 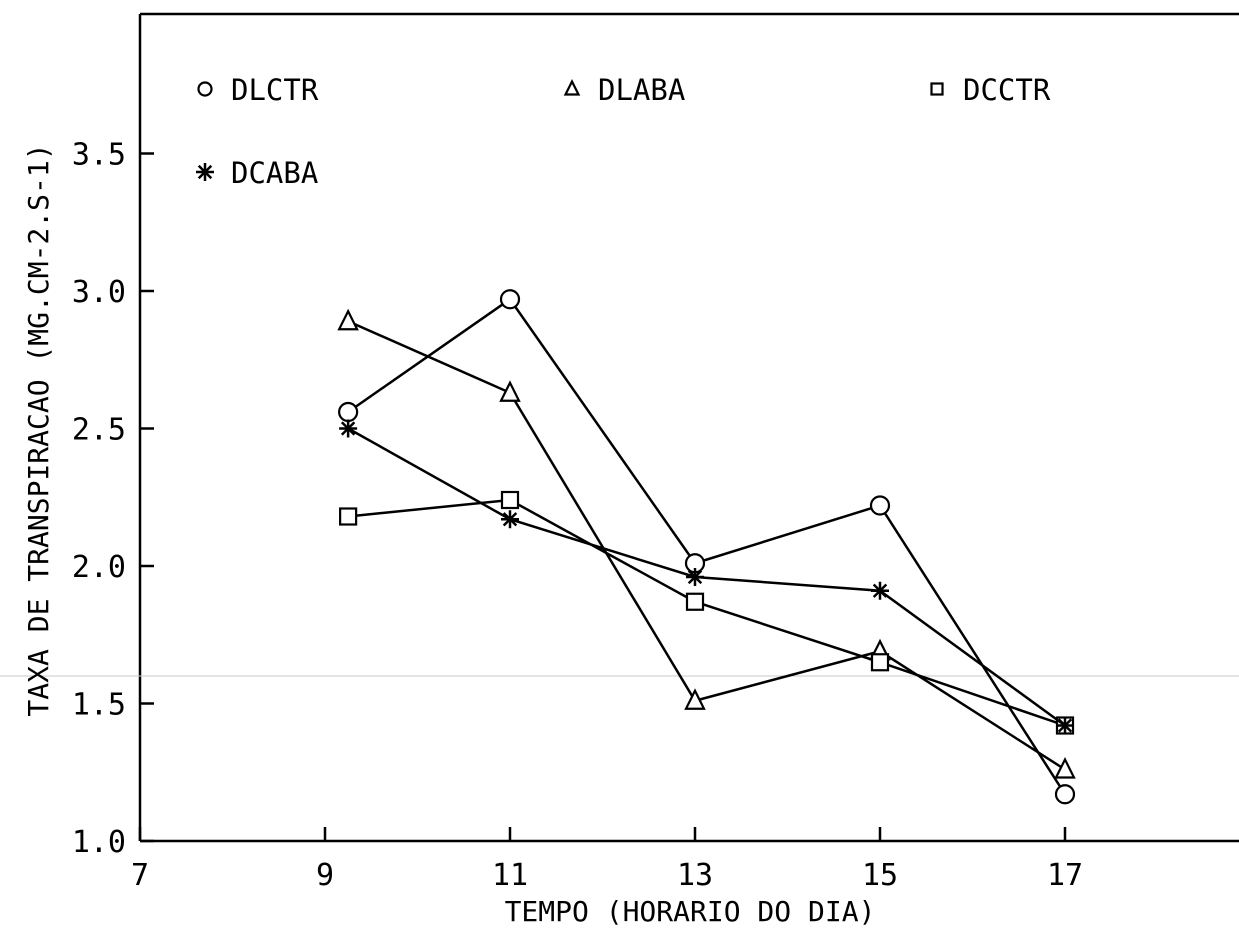 I want to click on legend: DLCTR DLABA DCCTR DCABA, so click(x=623, y=131).